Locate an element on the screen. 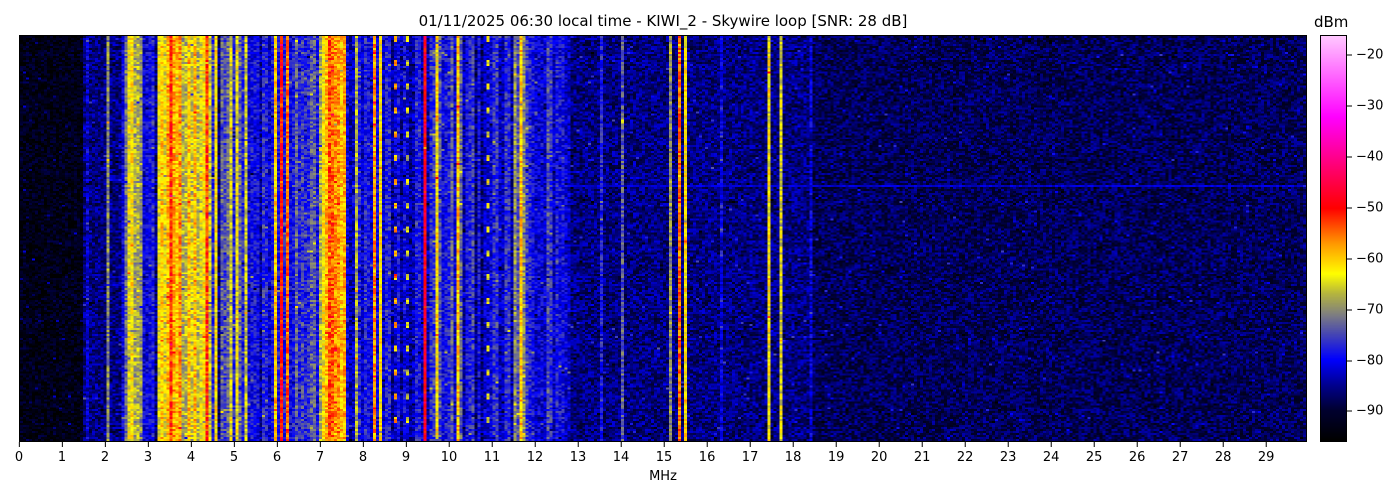 The width and height of the screenshot is (1400, 500). x-tick-label: 27 is located at coordinates (1180, 457).